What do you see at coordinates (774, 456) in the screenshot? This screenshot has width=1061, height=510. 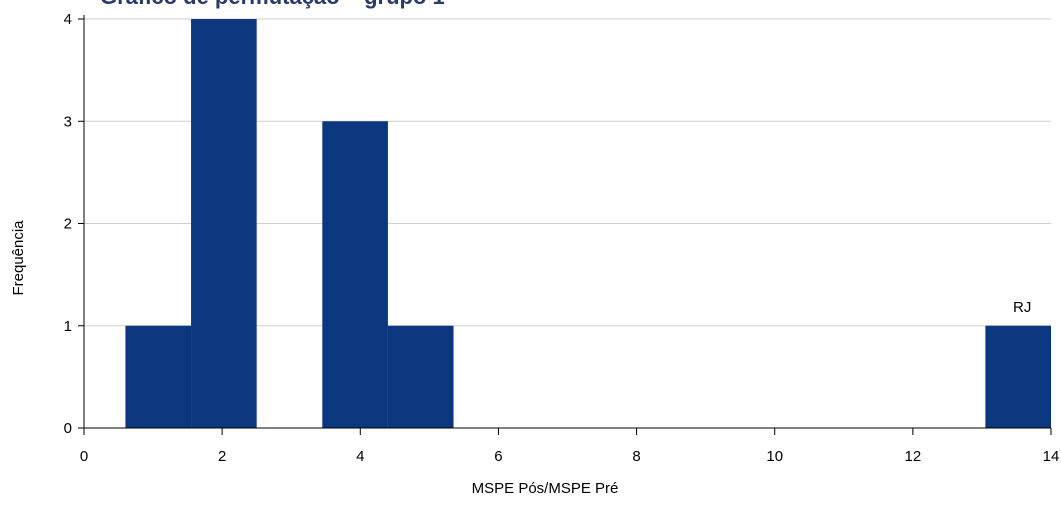 I see `x-tick-label: 10` at bounding box center [774, 456].